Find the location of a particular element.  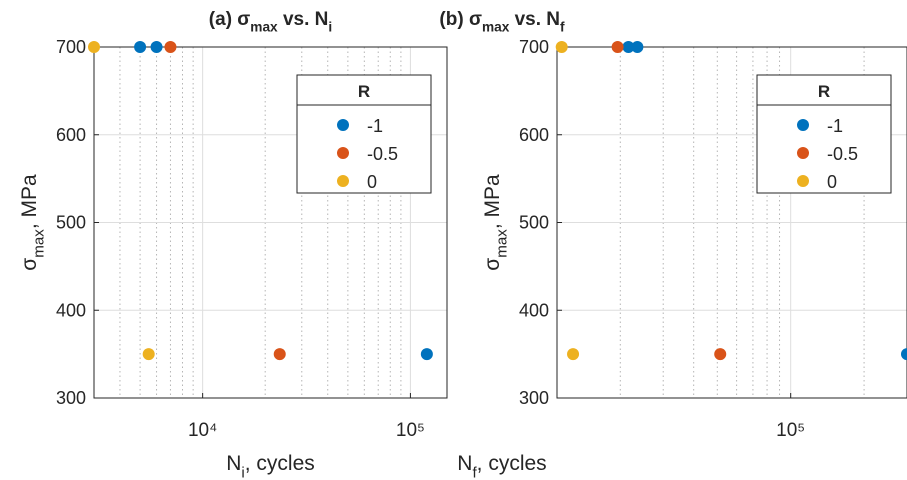

text-part: (a) σ is located at coordinates (230, 19).